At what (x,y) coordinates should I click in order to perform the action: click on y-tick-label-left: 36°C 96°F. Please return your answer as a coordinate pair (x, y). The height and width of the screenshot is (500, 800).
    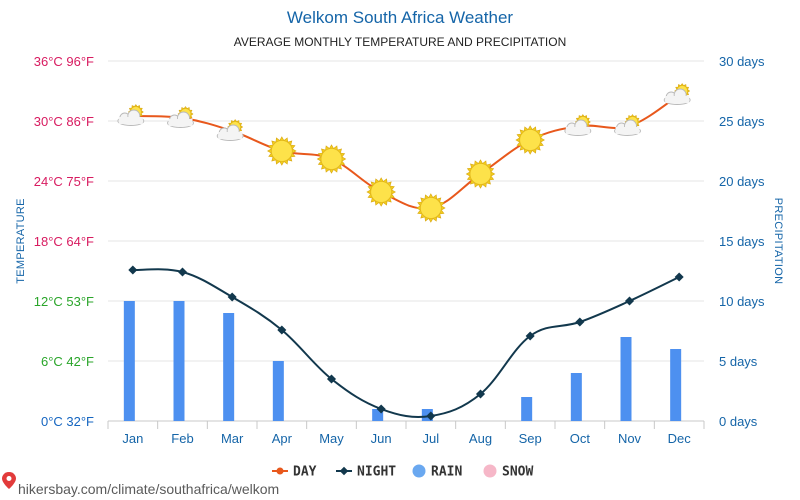
    Looking at the image, I should click on (64, 61).